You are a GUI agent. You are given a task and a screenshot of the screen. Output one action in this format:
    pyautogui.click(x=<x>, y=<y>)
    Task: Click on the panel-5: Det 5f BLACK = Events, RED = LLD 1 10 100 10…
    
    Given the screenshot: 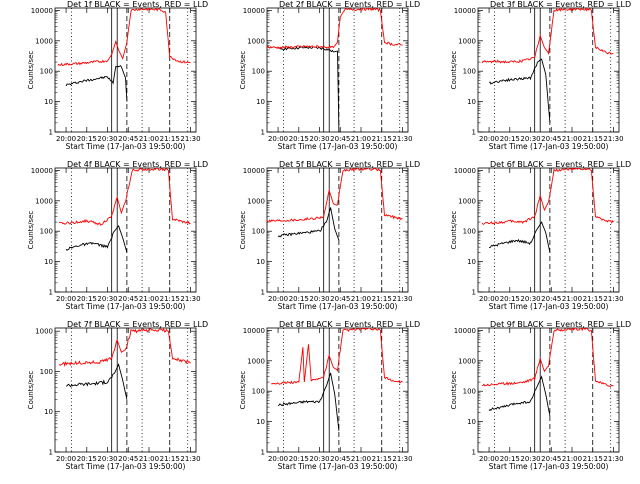 What is the action you would take?
    pyautogui.click(x=329, y=235)
    